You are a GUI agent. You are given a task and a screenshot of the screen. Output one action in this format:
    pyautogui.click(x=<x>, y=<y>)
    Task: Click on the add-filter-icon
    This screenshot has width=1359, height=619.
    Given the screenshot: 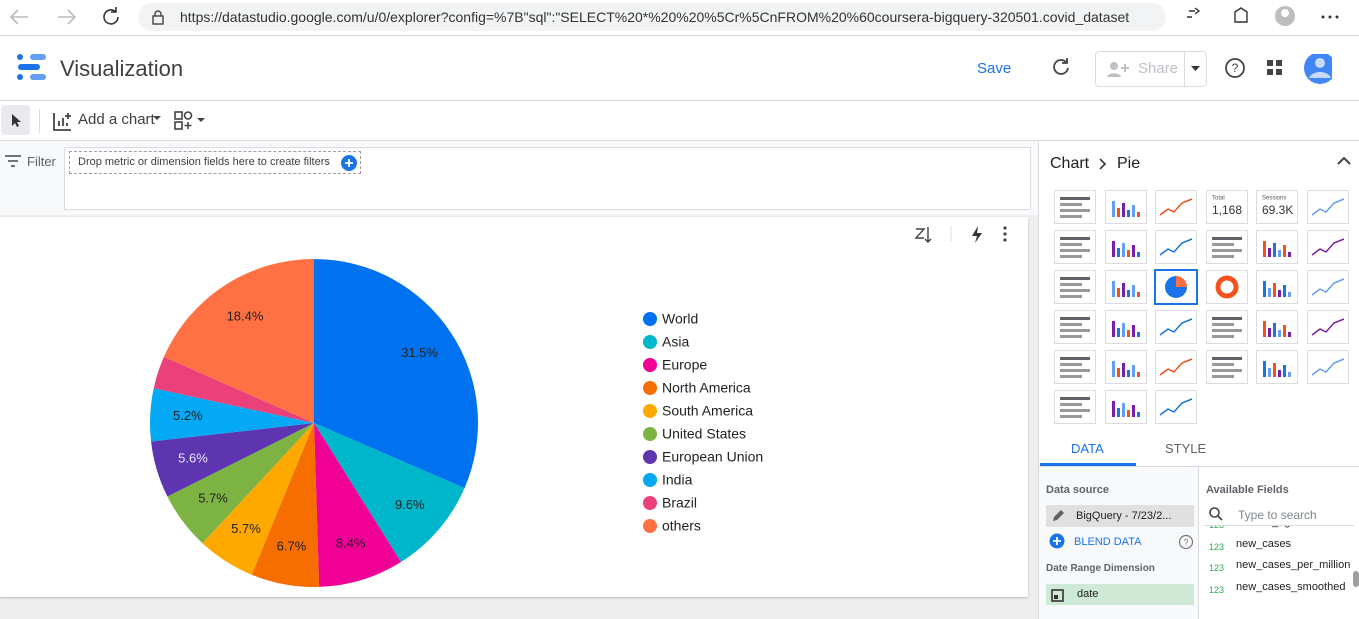 What is the action you would take?
    pyautogui.click(x=349, y=163)
    